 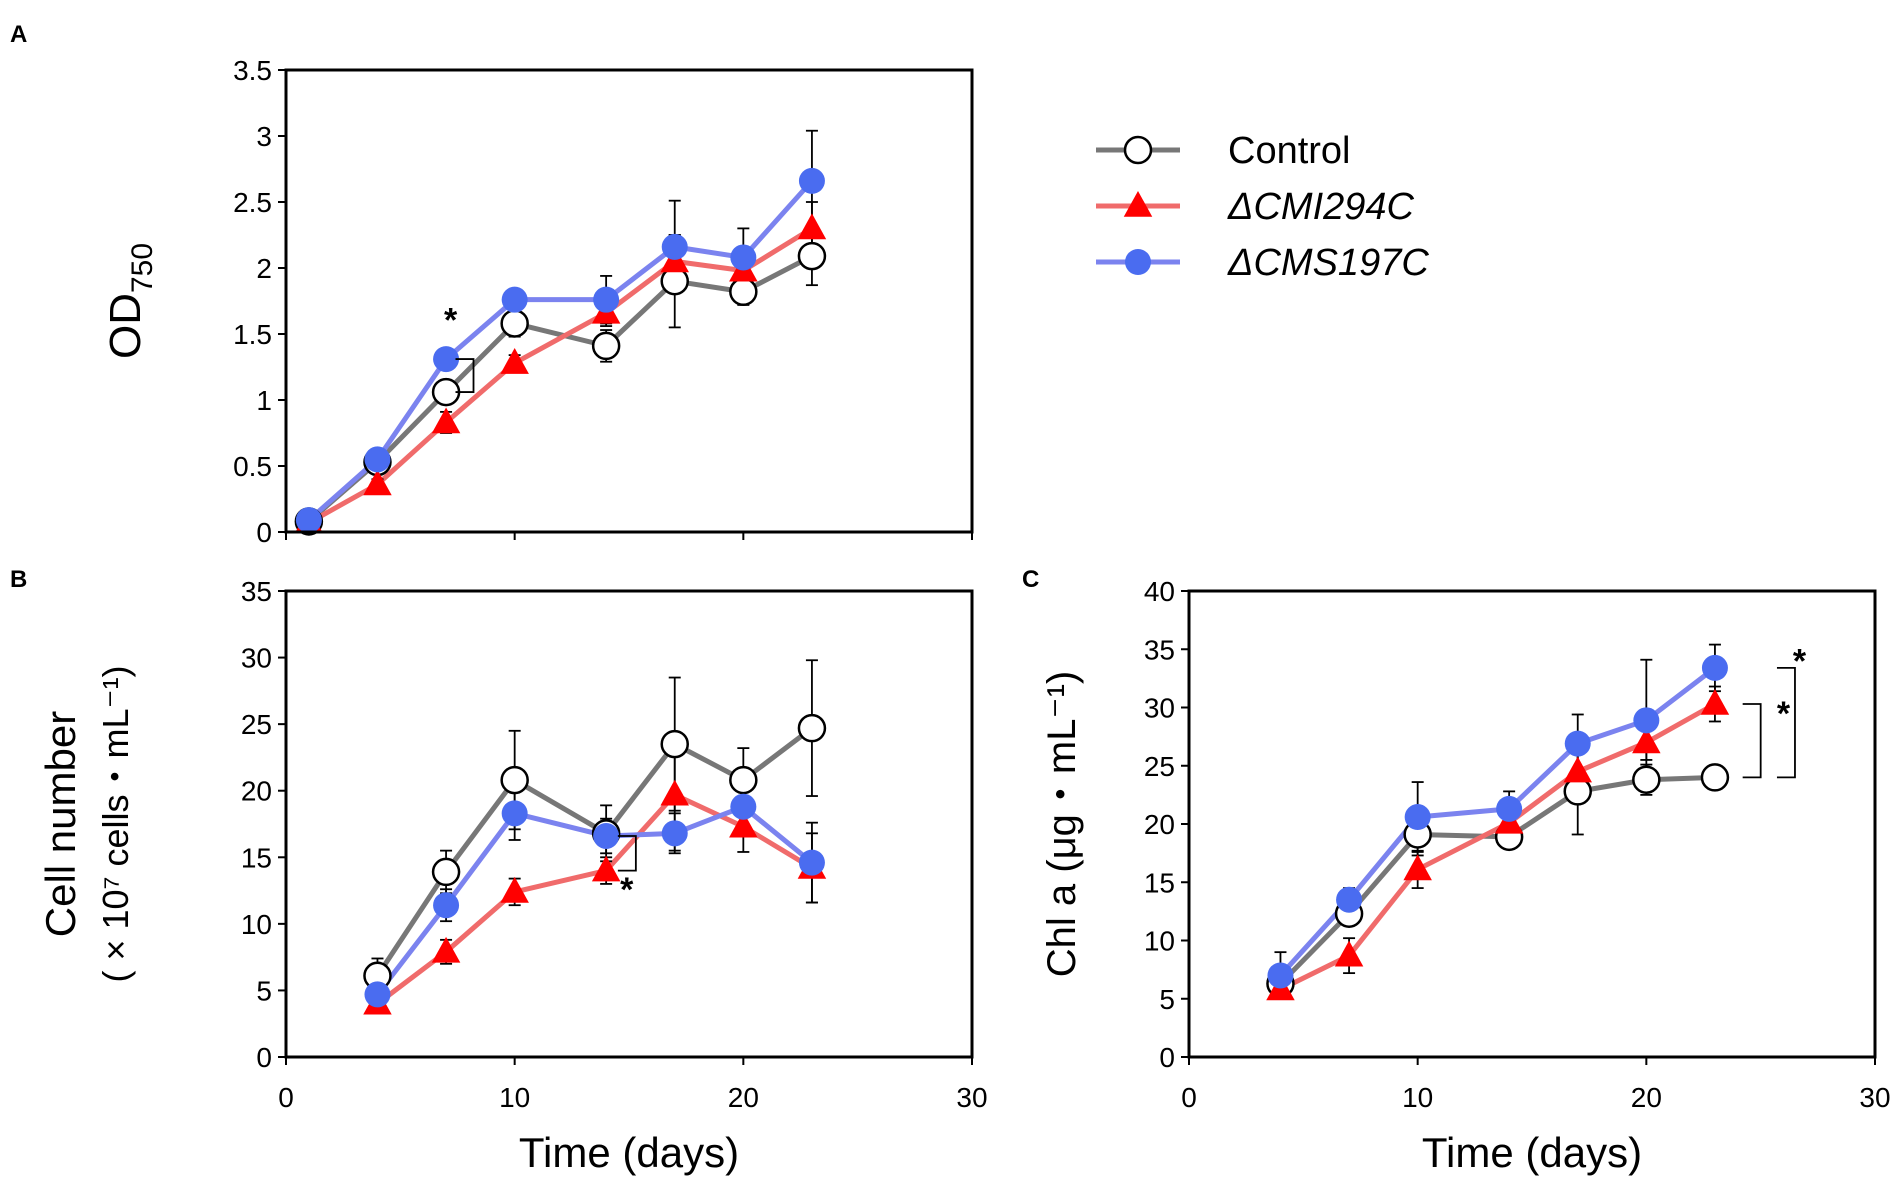 What do you see at coordinates (451, 320) in the screenshot?
I see `panel-a-significance-0: *` at bounding box center [451, 320].